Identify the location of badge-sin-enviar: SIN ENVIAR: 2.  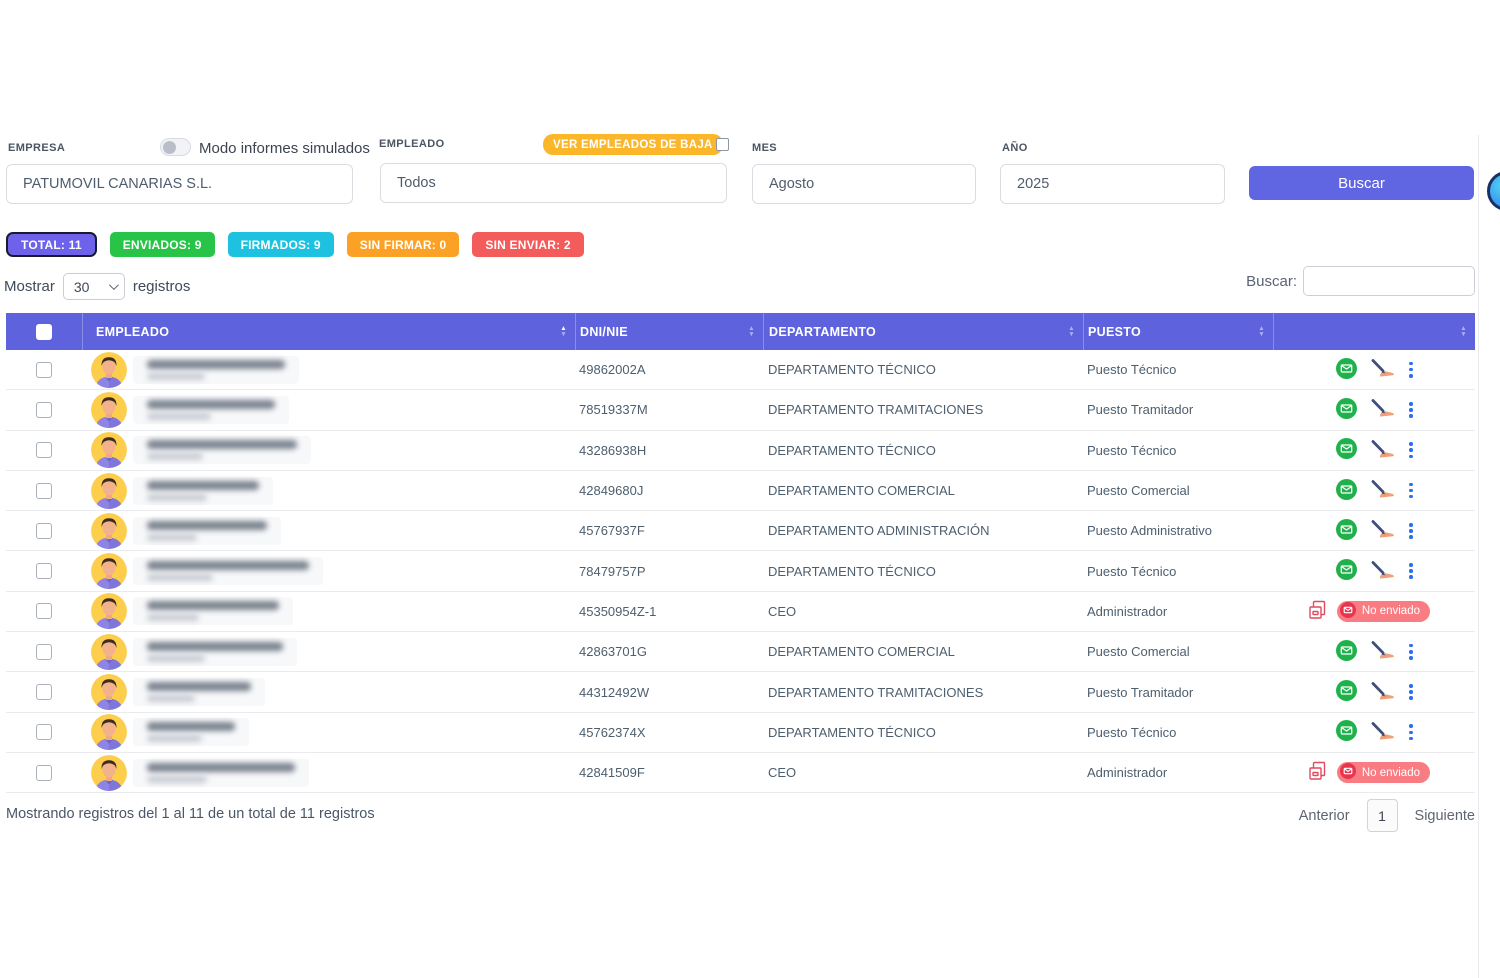
(528, 244).